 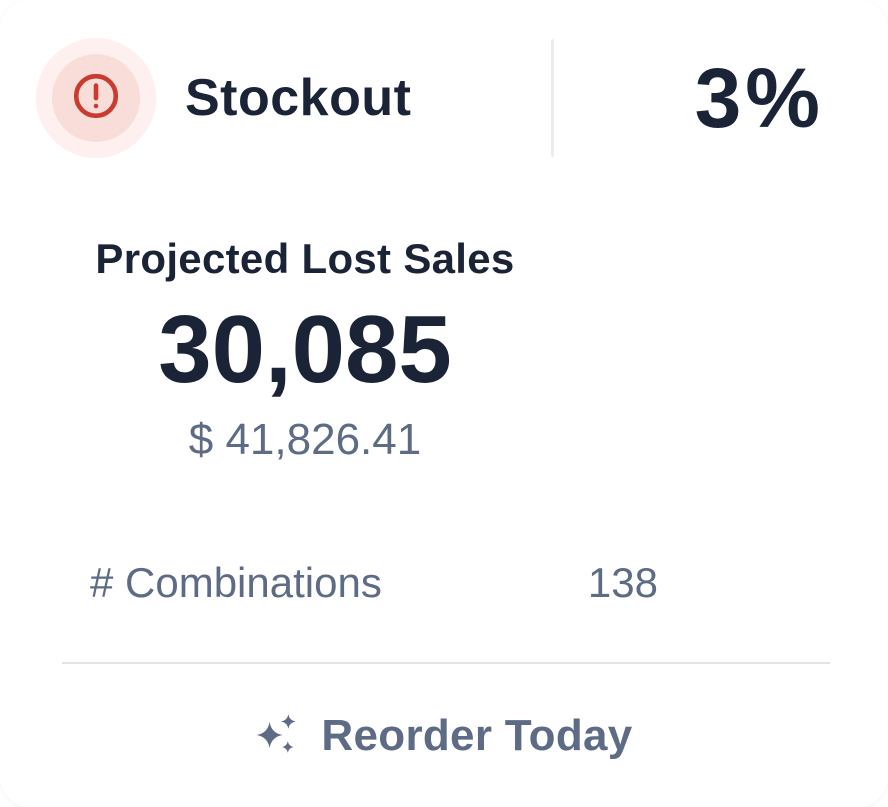 I want to click on alert-circle-icon, so click(x=96, y=98).